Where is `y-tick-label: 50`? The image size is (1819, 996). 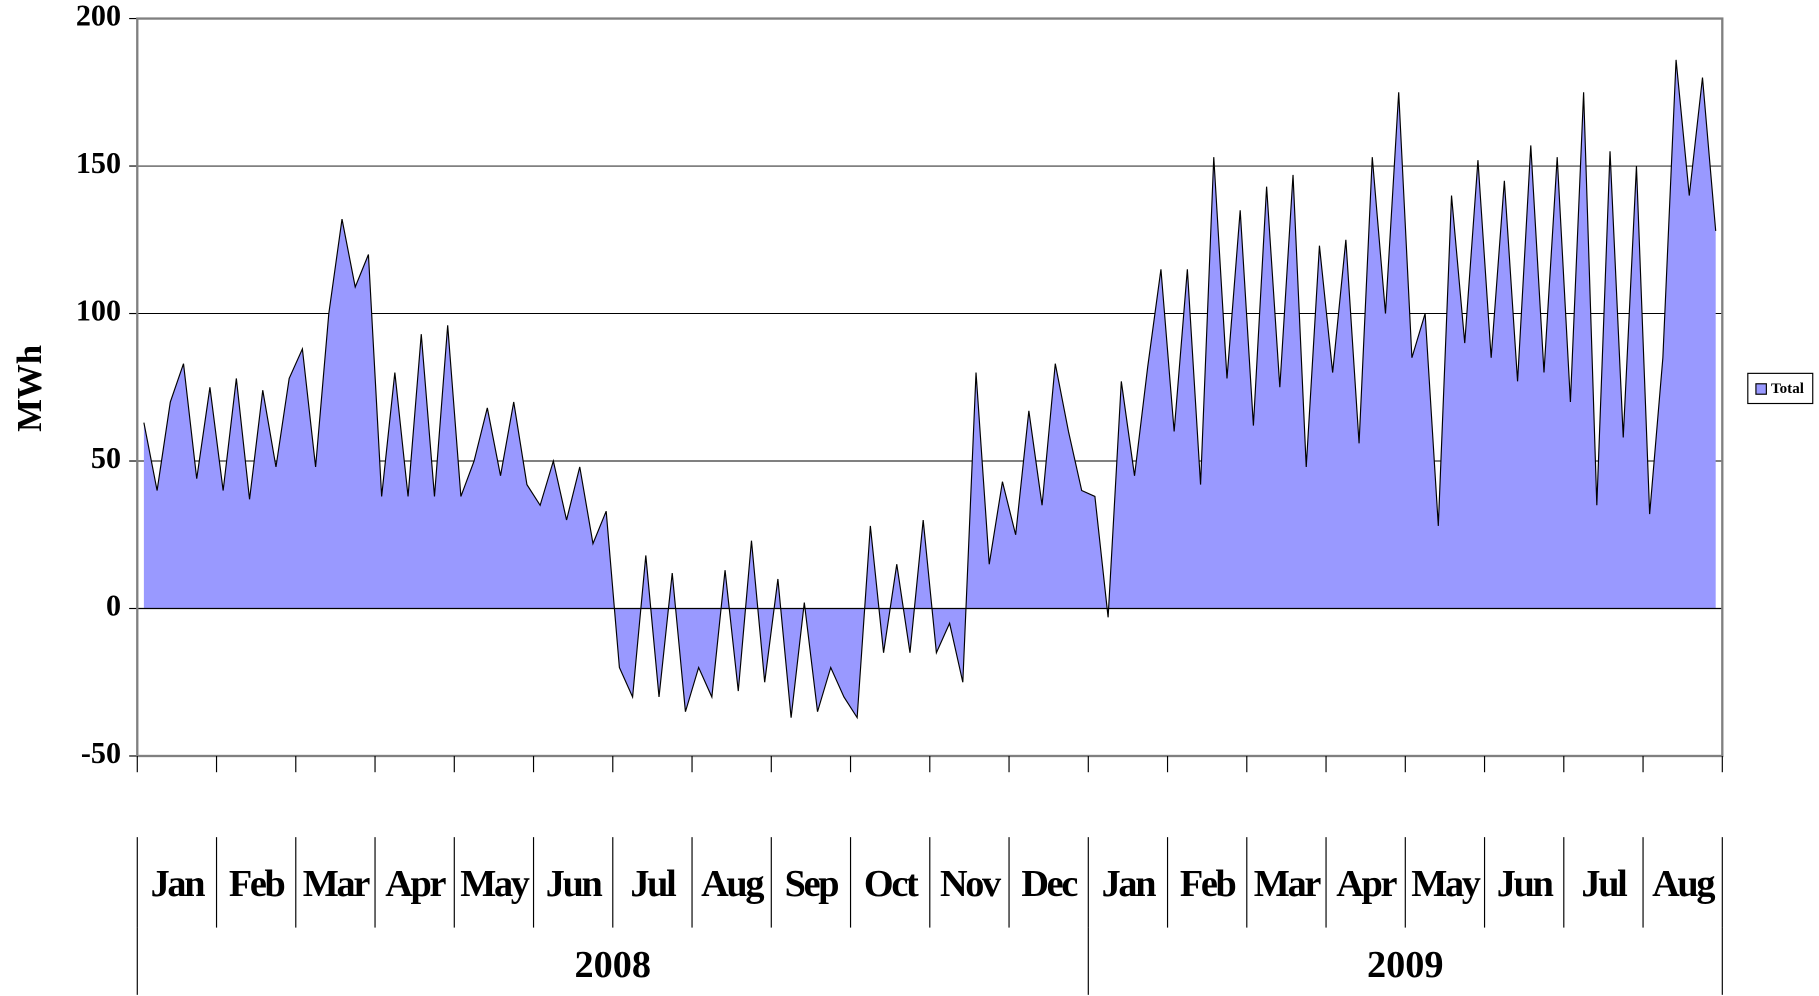
y-tick-label: 50 is located at coordinates (106, 458).